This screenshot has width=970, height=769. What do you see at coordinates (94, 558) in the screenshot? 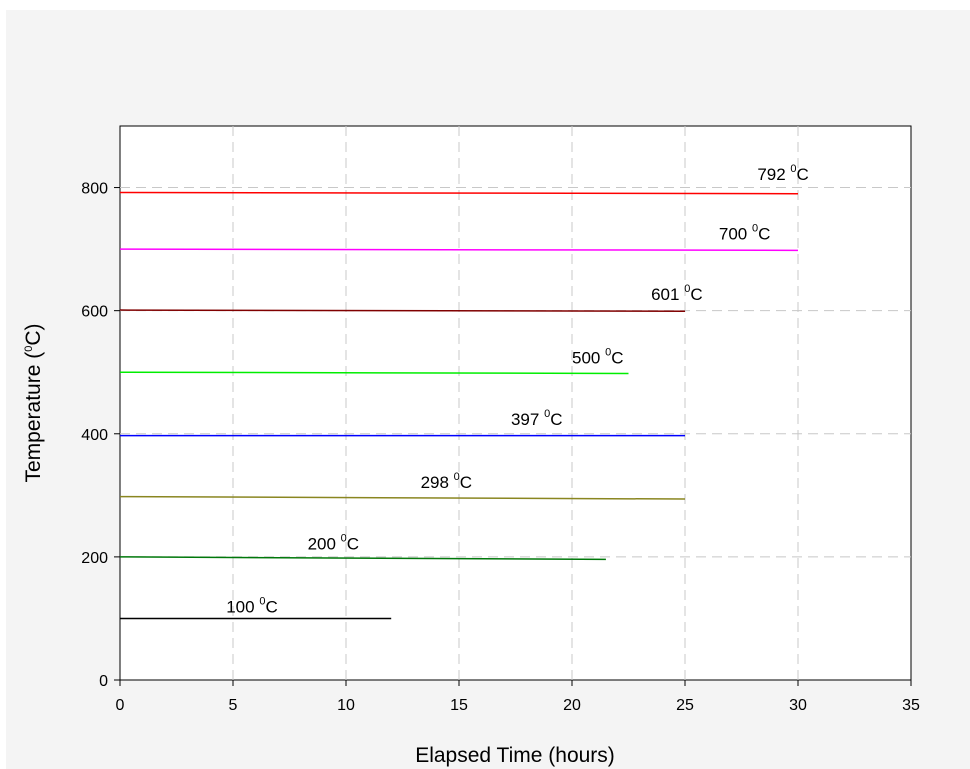
I see `y-tick-label: 200` at bounding box center [94, 558].